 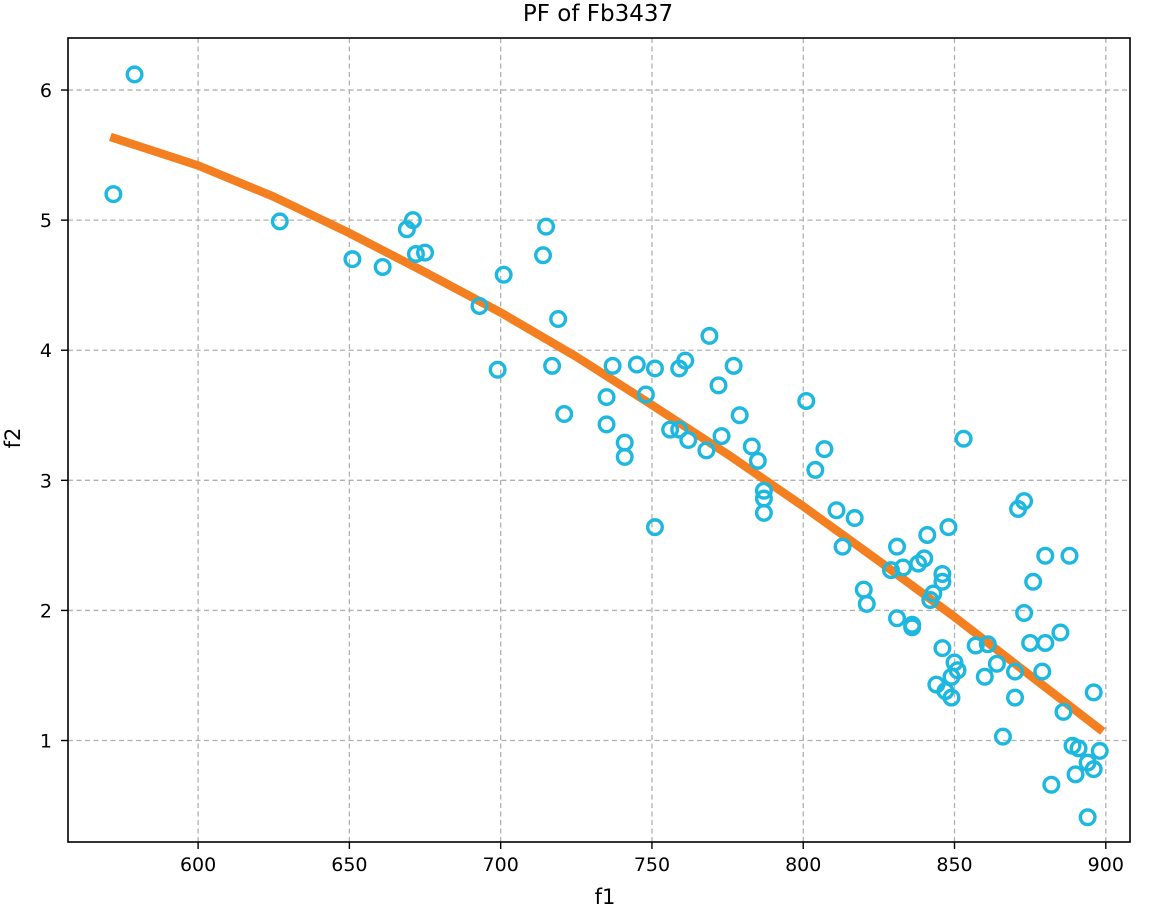 I want to click on y-axis-label: f2, so click(x=13, y=438).